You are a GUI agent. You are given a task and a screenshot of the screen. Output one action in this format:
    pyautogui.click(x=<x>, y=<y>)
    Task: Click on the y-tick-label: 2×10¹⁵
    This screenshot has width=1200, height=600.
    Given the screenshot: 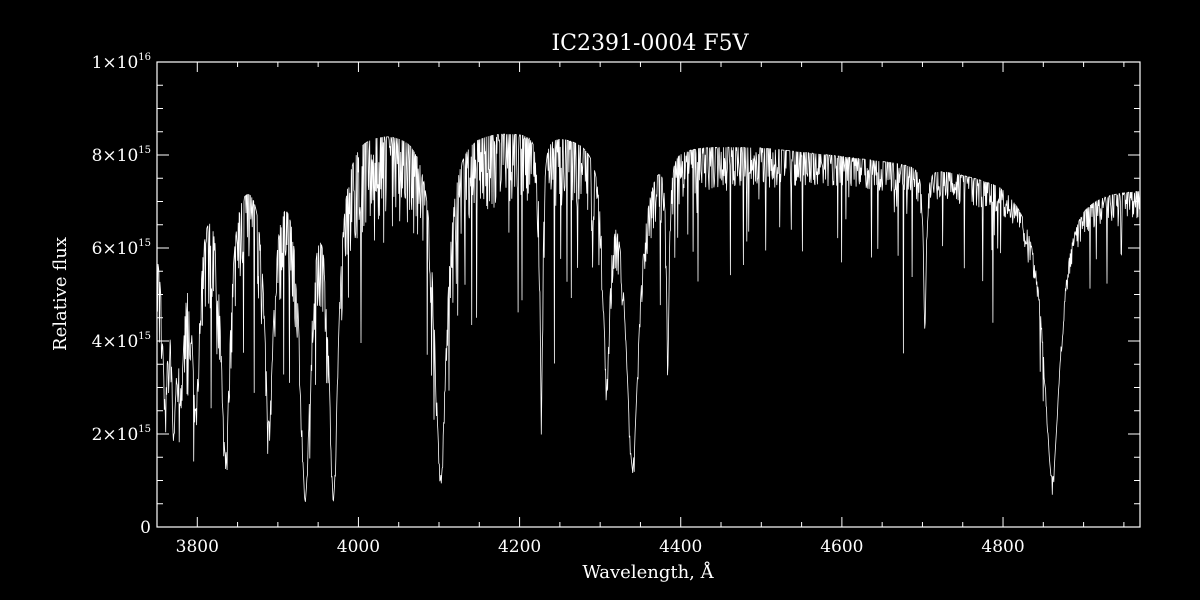 What is the action you would take?
    pyautogui.click(x=121, y=434)
    